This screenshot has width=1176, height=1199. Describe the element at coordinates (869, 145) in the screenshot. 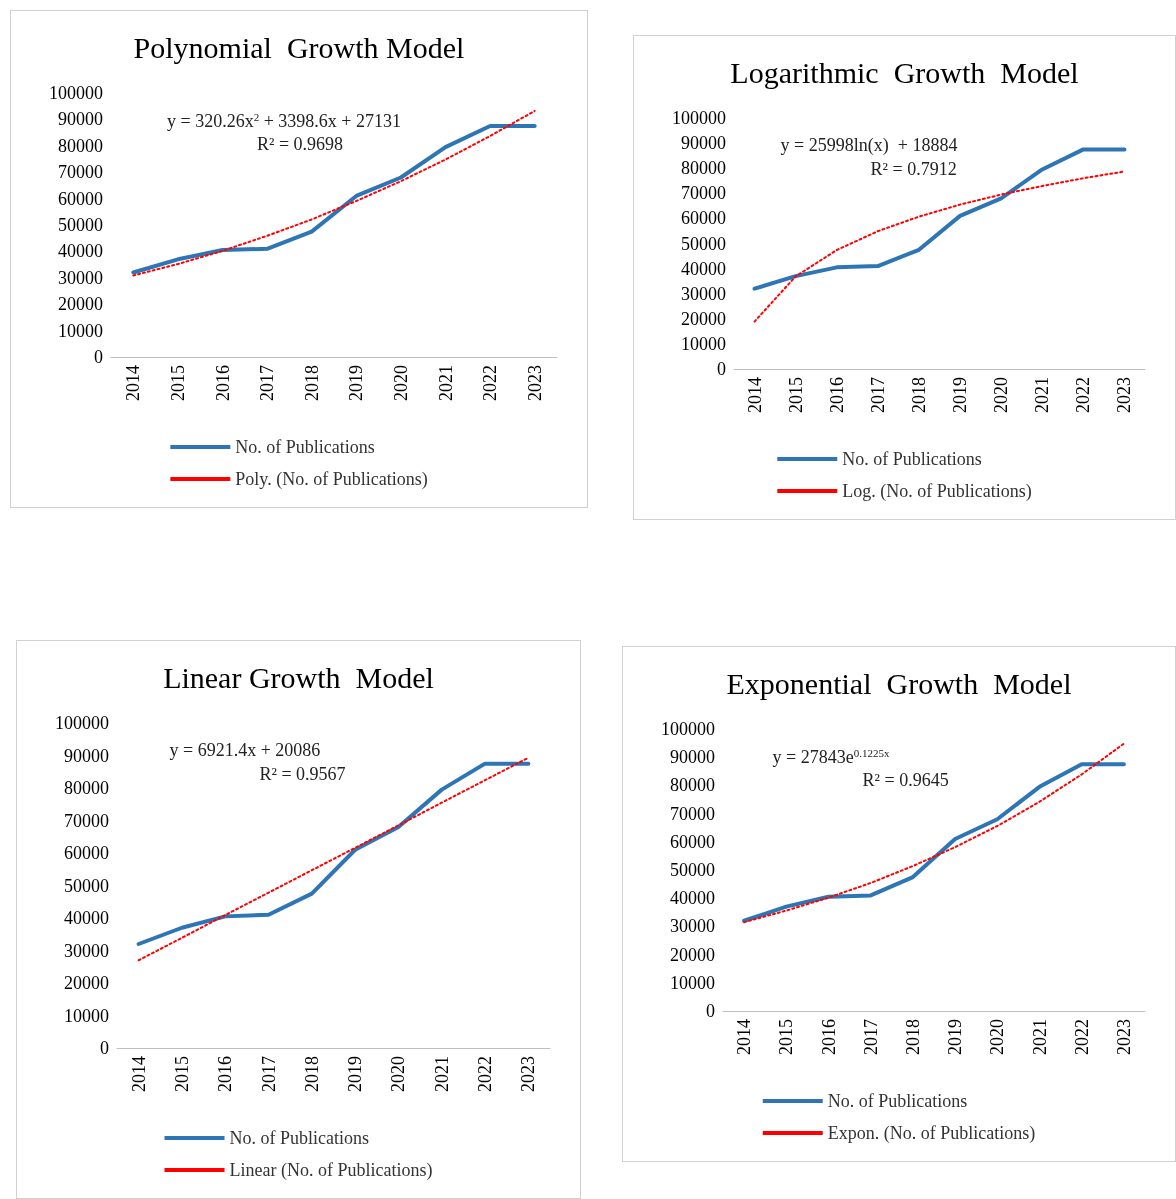

I see `annotation: y = 25998ln(x) + 18884` at that location.